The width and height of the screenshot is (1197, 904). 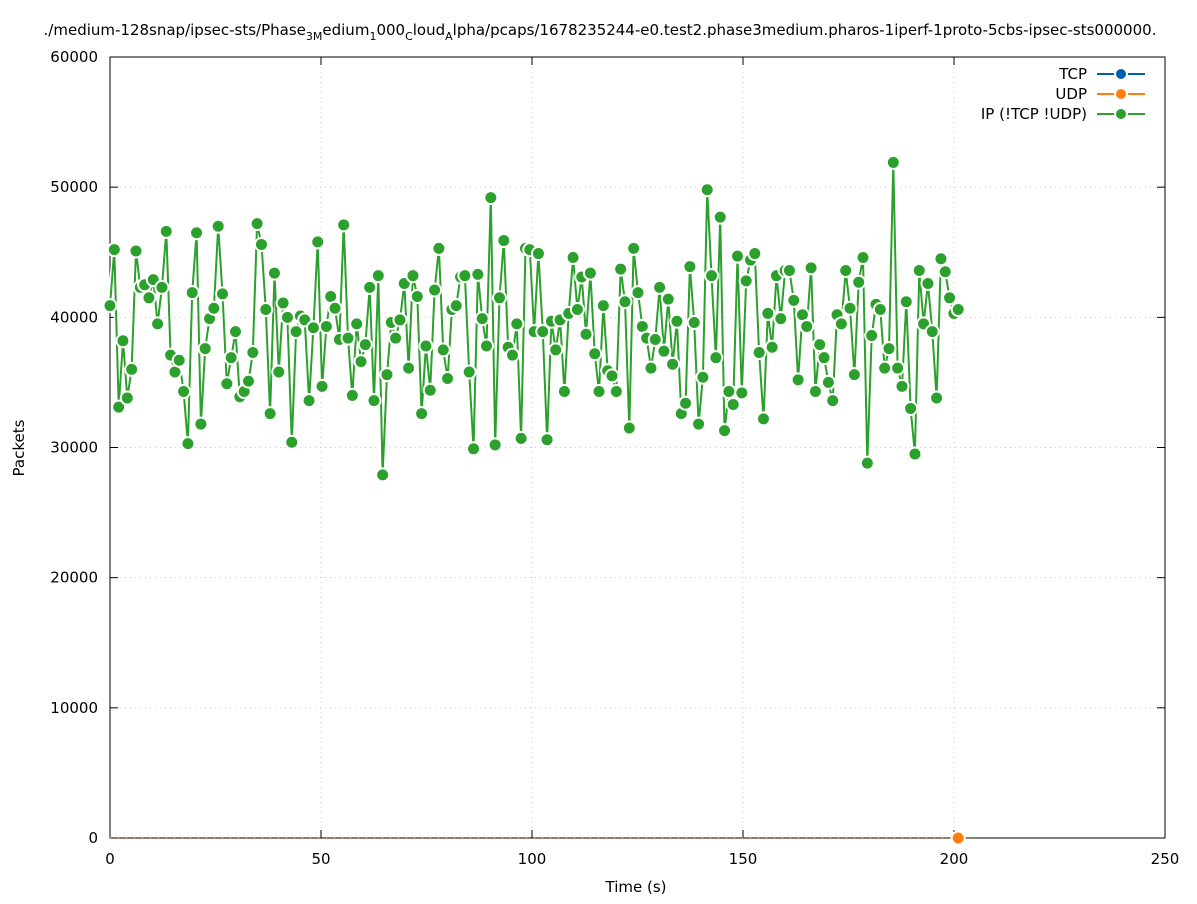 I want to click on x-tick-label: 150, so click(x=743, y=859).